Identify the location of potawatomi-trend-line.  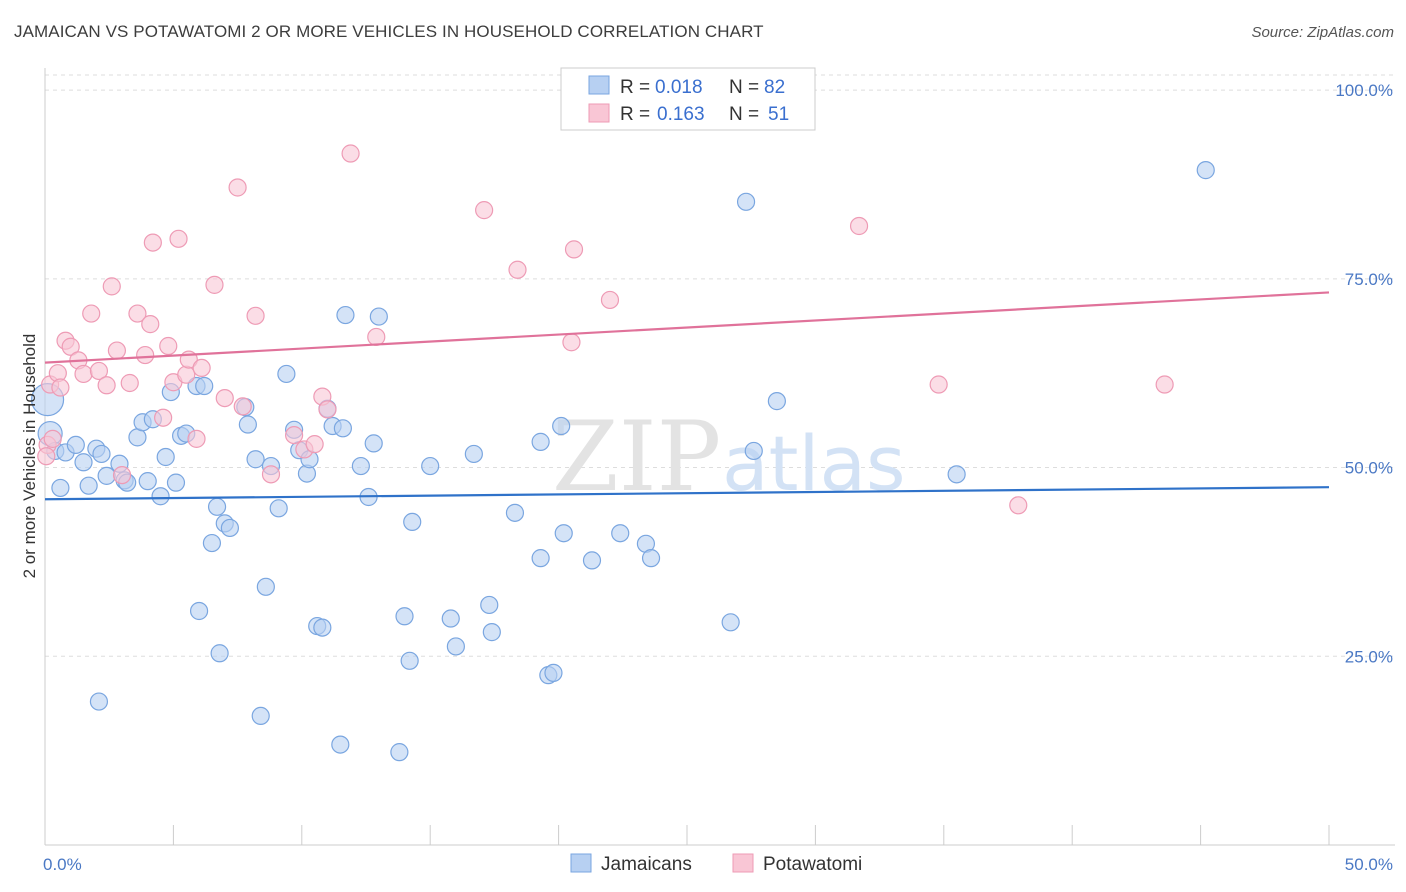
(687, 327).